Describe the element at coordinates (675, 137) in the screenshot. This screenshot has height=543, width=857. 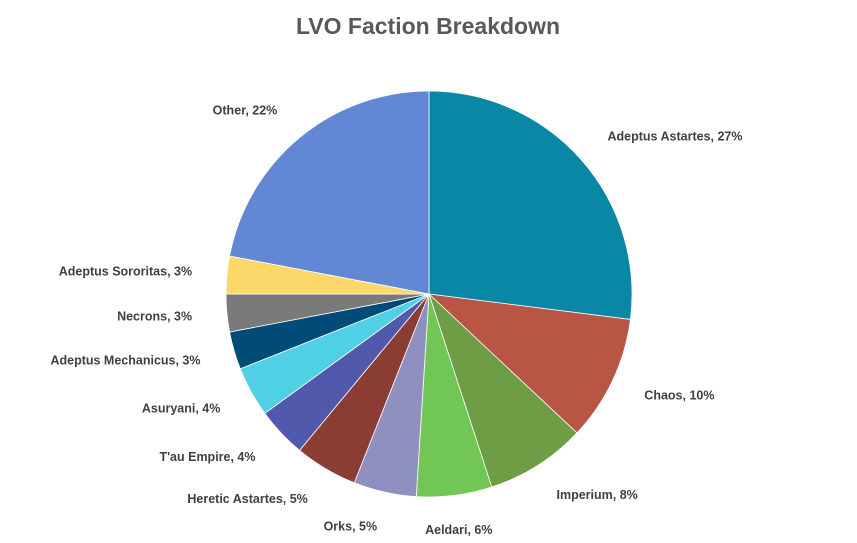
I see `pie-label-adeptus-astartes: Adeptus Astartes, 27%` at that location.